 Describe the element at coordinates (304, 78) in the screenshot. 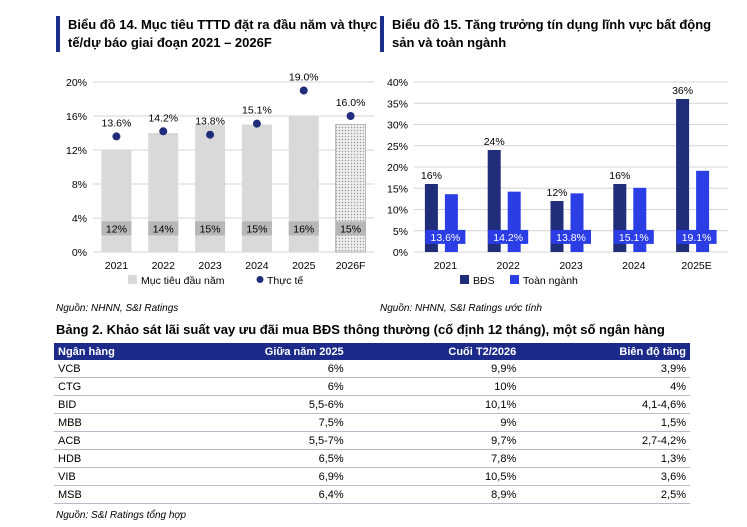

I see `actual-data-label: 19.0%` at that location.